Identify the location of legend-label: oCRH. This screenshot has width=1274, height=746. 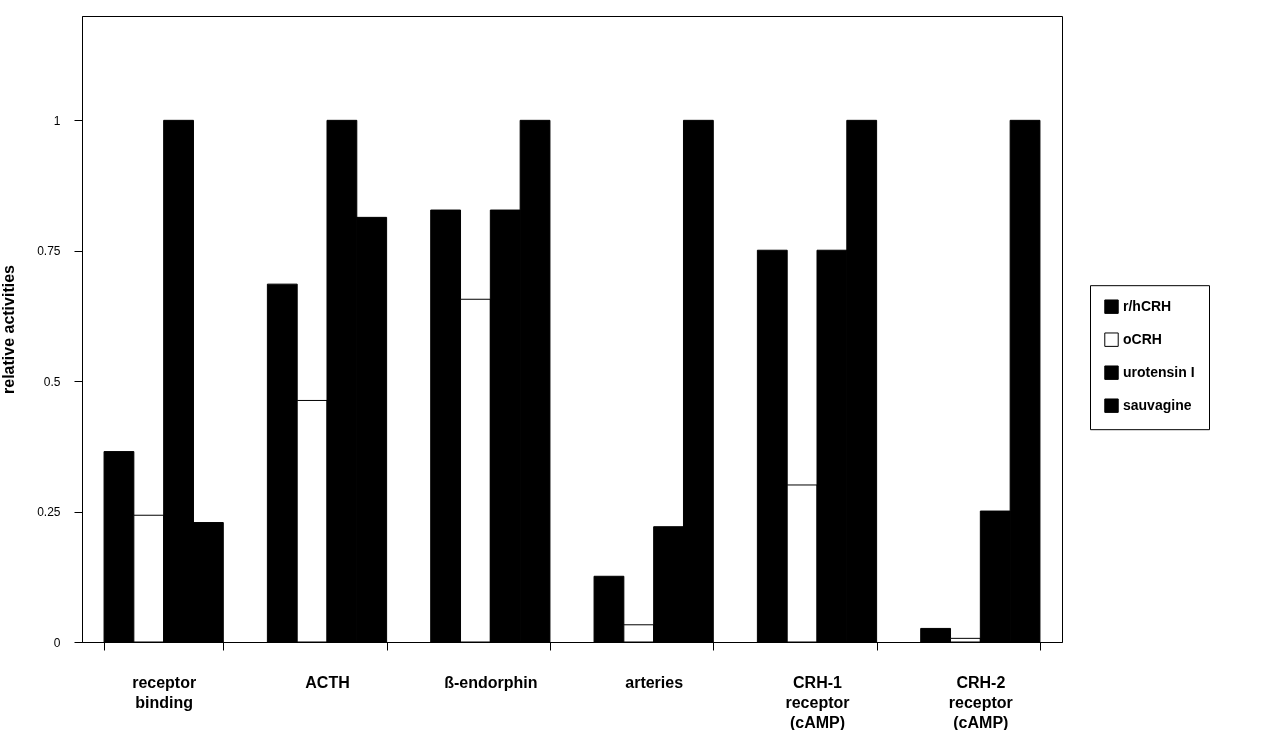
(1142, 338).